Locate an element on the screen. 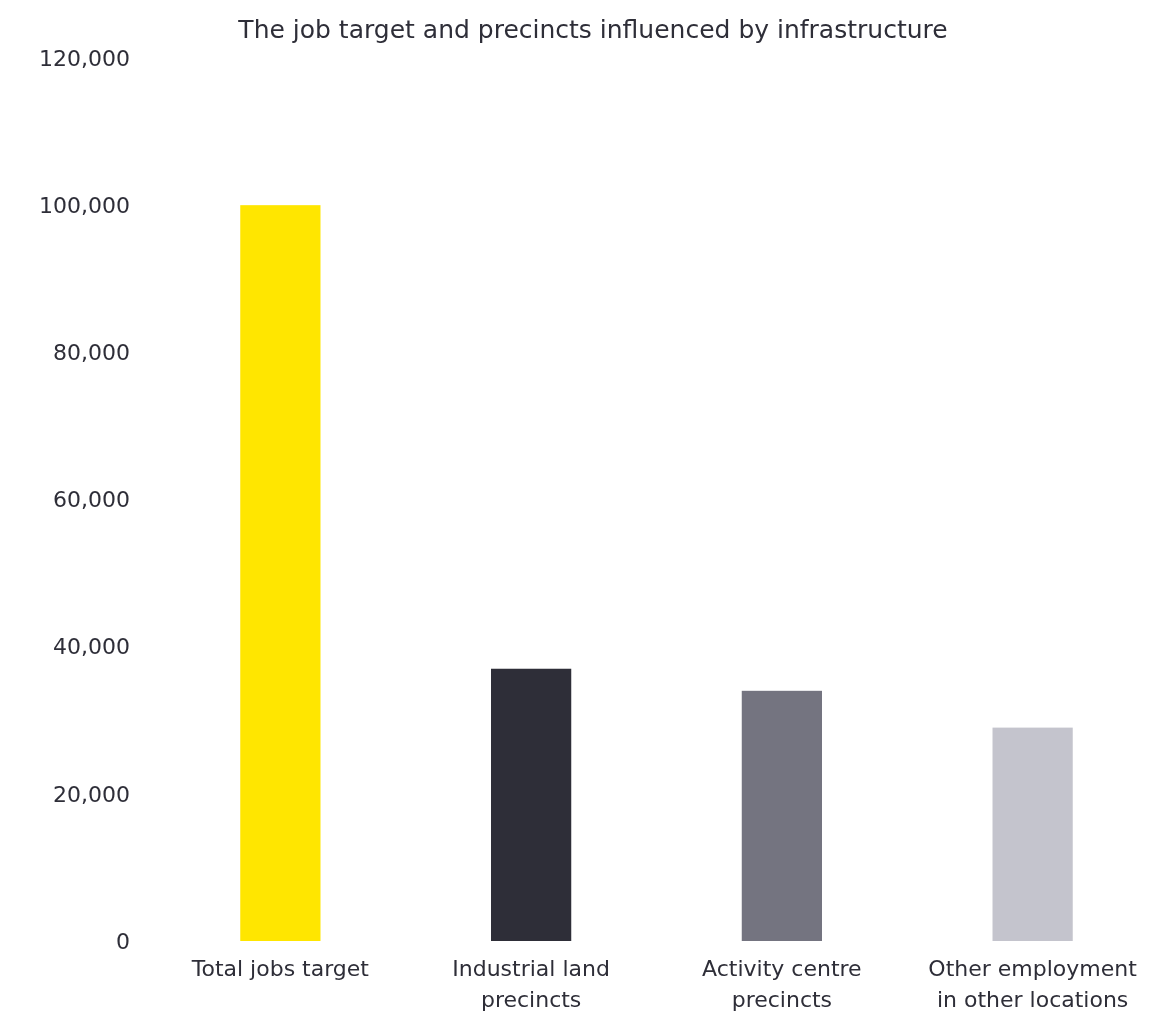 The width and height of the screenshot is (1167, 1022). y-tick-label: 60,000 is located at coordinates (91, 500).